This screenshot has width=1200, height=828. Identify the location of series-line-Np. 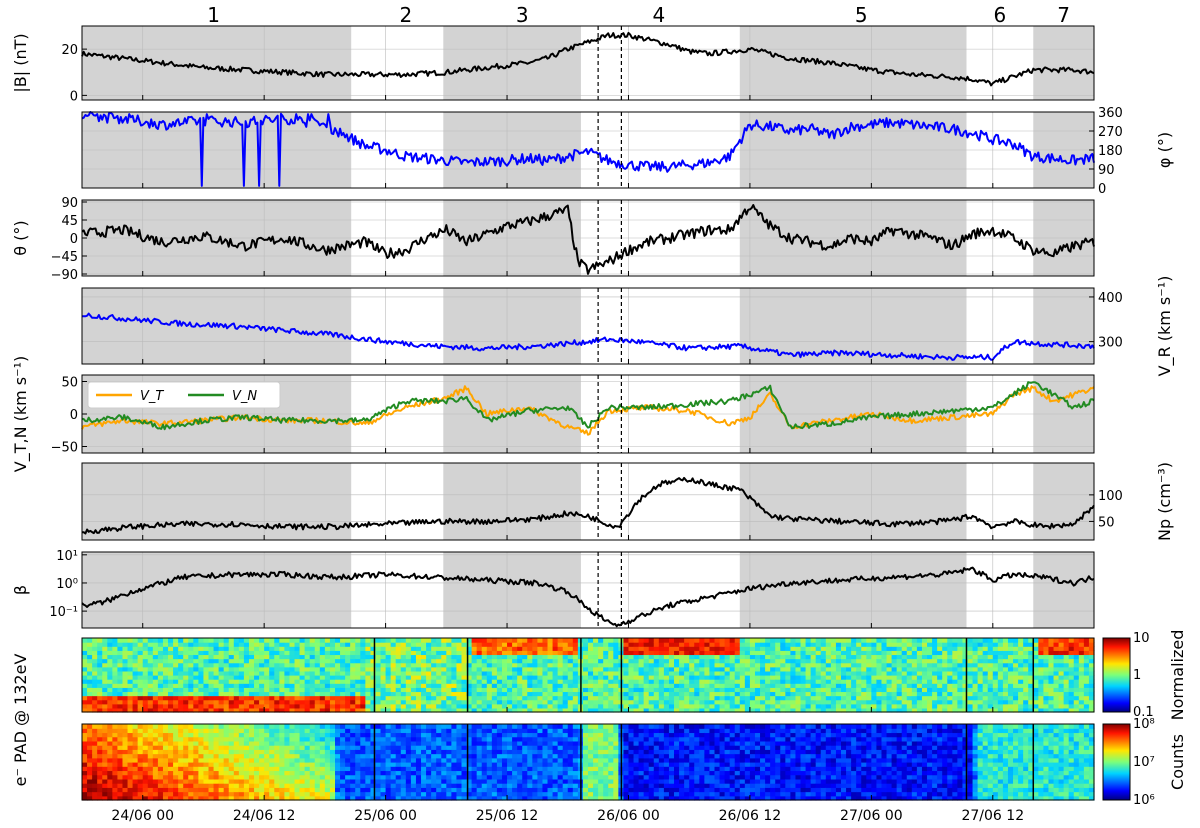
(588, 505).